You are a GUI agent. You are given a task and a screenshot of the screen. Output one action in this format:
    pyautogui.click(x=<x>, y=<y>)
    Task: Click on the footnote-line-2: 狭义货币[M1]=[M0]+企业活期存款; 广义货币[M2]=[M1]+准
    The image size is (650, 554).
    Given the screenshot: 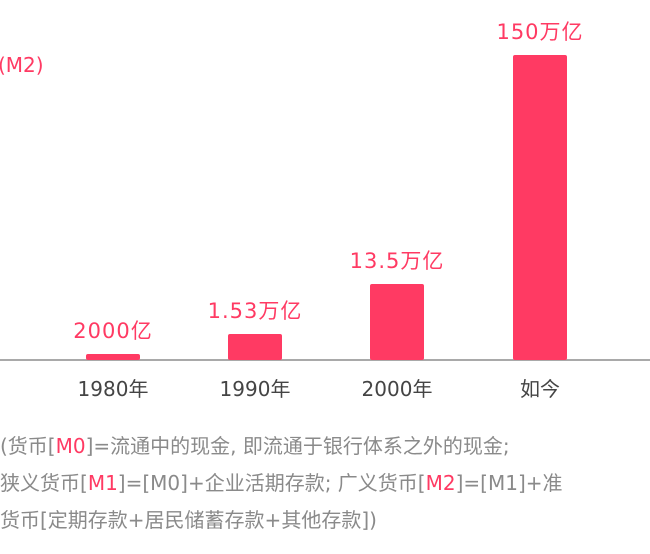 What is the action you would take?
    pyautogui.click(x=325, y=483)
    